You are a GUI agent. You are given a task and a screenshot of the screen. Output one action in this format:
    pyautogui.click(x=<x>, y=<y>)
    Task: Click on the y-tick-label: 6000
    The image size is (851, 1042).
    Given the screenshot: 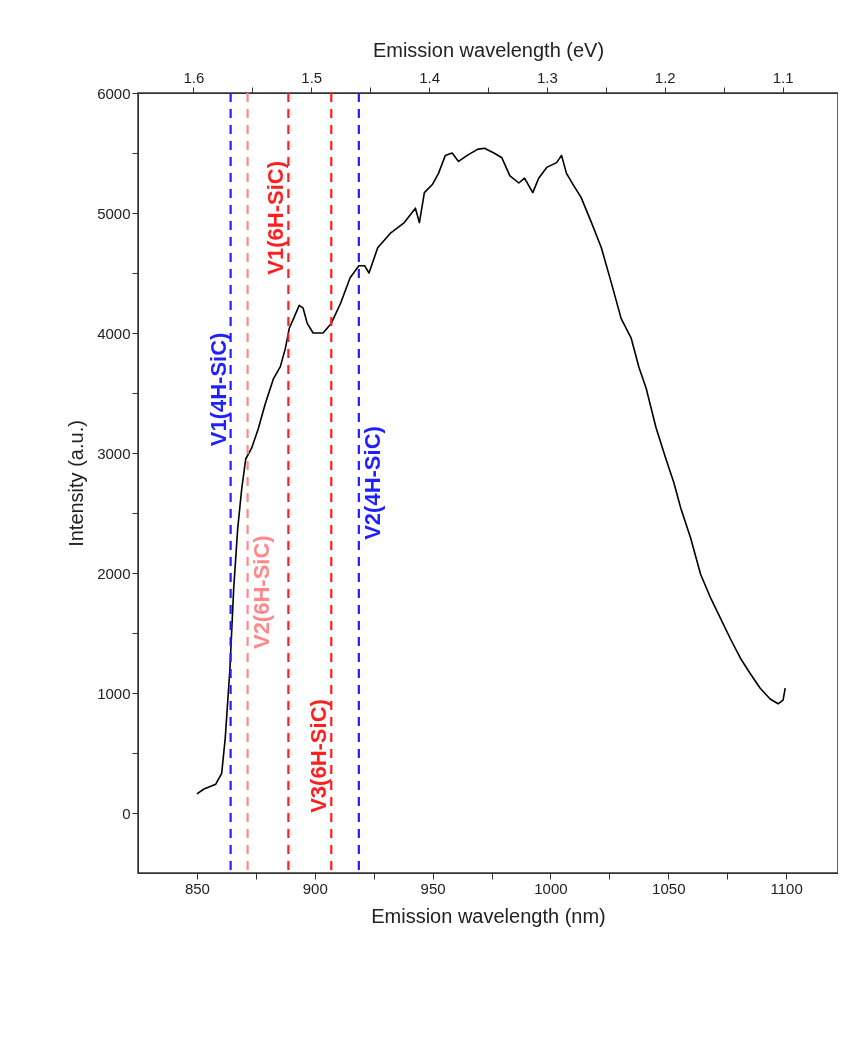 What is the action you would take?
    pyautogui.click(x=114, y=93)
    